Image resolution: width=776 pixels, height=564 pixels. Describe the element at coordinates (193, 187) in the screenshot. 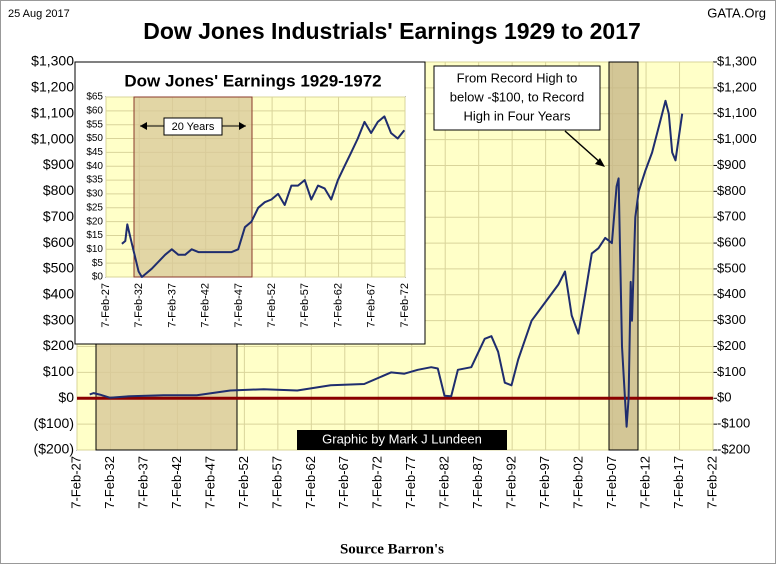

I see `inset-overlay: 20 Years` at that location.